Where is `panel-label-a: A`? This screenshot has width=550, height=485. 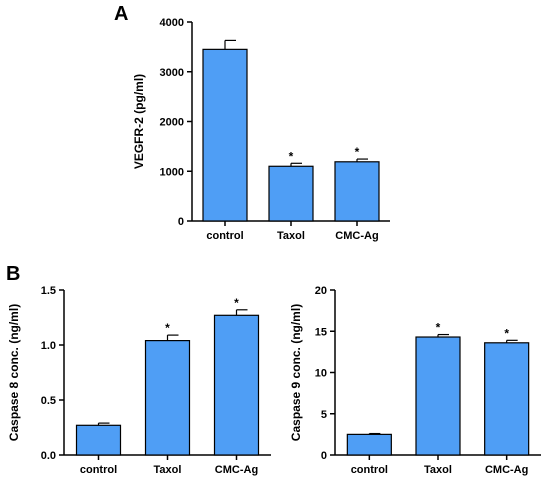 panel-label-a: A is located at coordinates (121, 14).